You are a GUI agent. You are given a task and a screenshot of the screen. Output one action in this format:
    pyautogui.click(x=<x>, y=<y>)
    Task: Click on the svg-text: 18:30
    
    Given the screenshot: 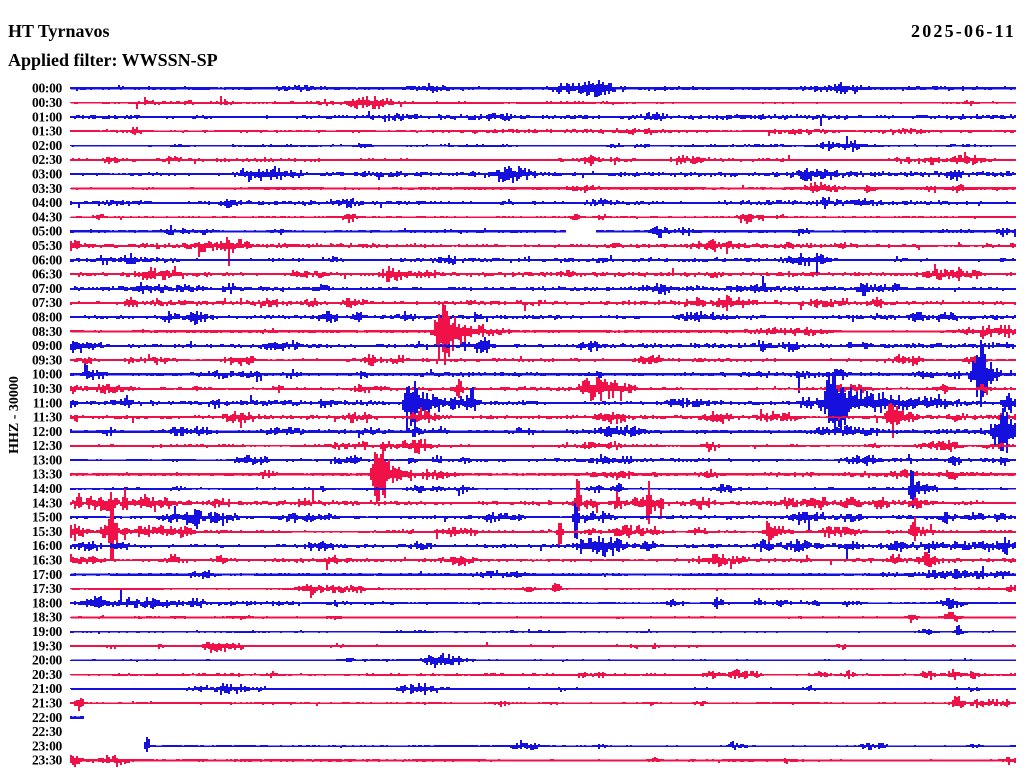 What is the action you would take?
    pyautogui.click(x=47, y=617)
    